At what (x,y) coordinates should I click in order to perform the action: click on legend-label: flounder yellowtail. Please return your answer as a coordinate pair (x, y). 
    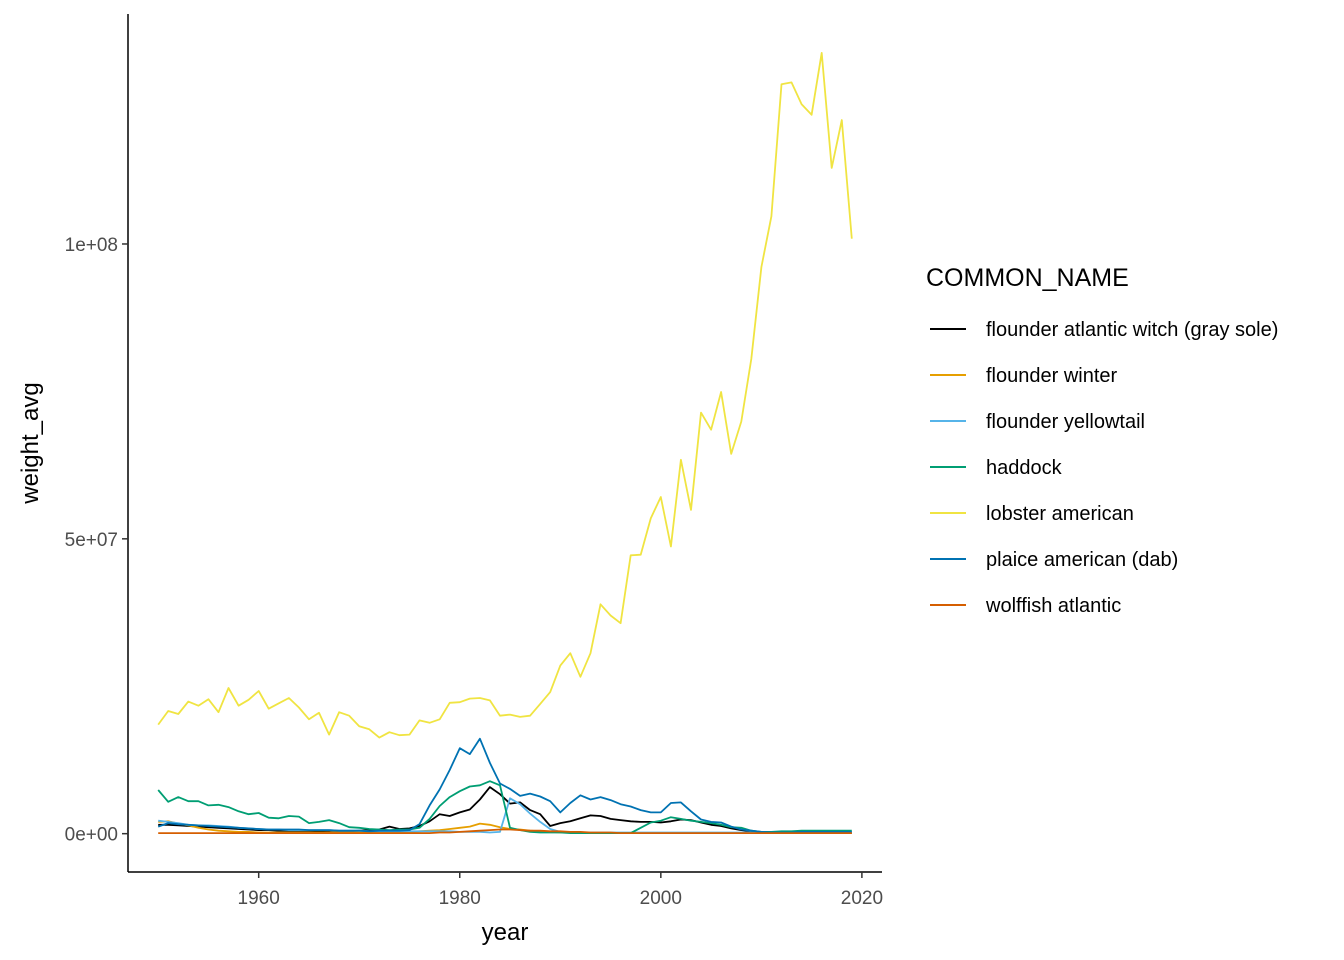
    Looking at the image, I should click on (1065, 422).